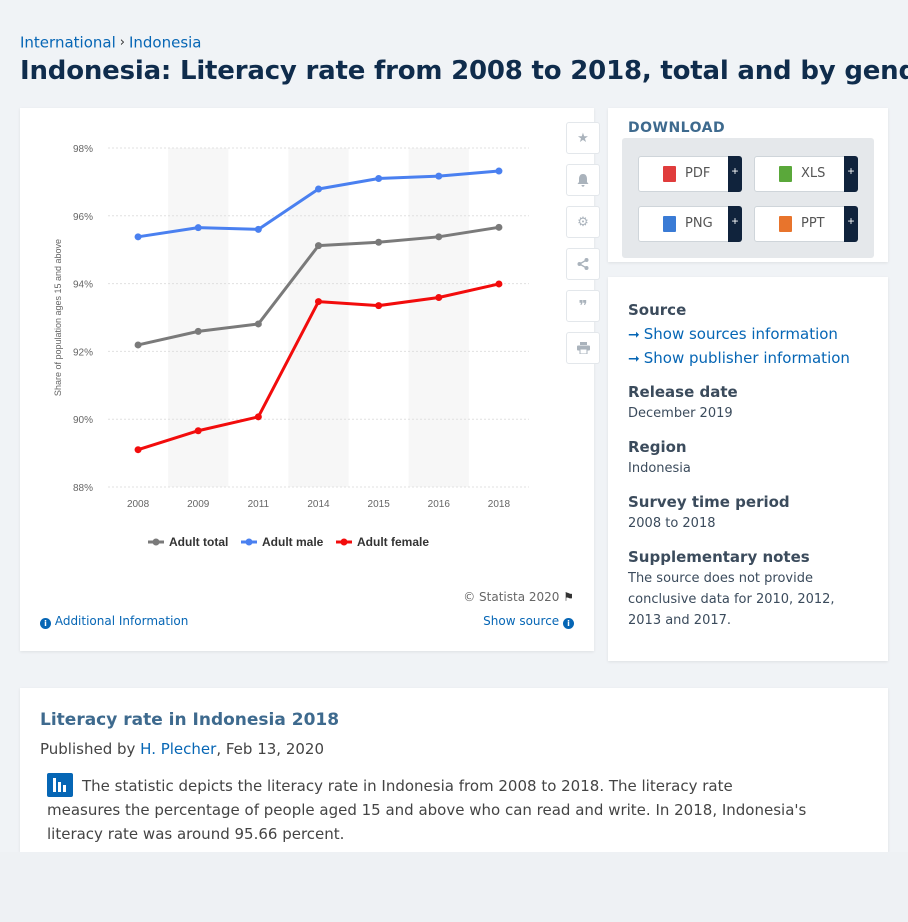 This screenshot has width=908, height=922. Describe the element at coordinates (60, 785) in the screenshot. I see `statistic-chart-icon` at that location.